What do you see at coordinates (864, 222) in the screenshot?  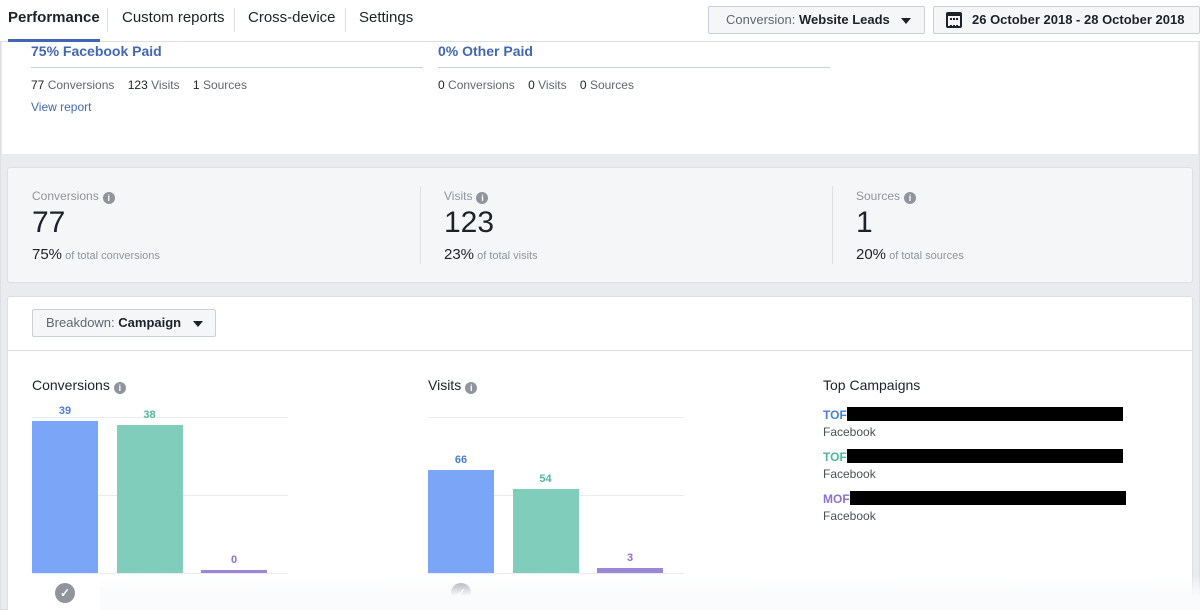 I see `kpi-value: 1` at bounding box center [864, 222].